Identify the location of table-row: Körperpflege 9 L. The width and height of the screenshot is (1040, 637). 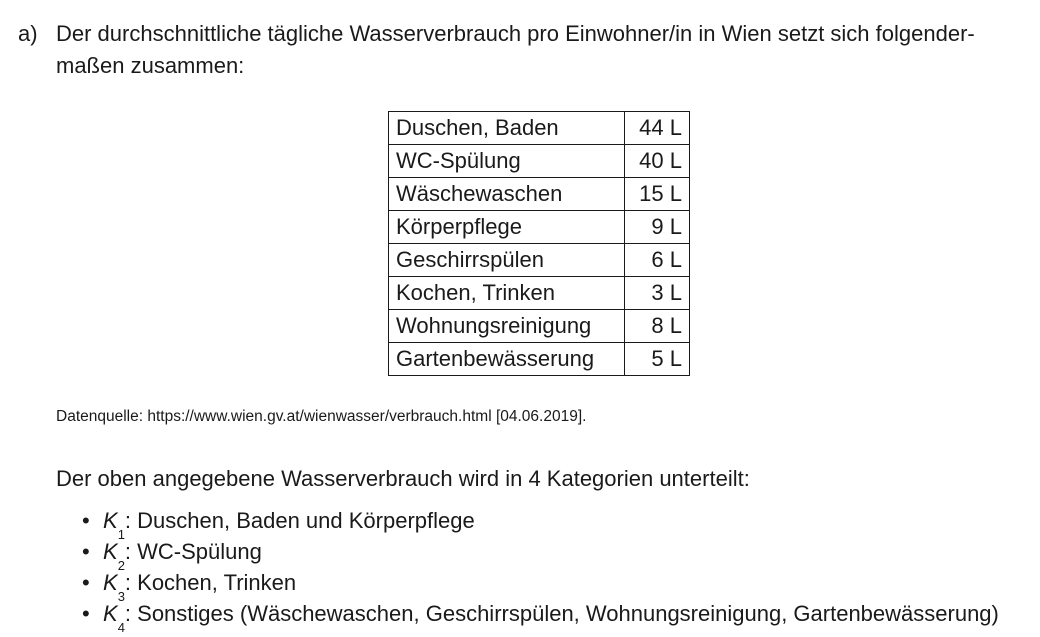
(539, 227).